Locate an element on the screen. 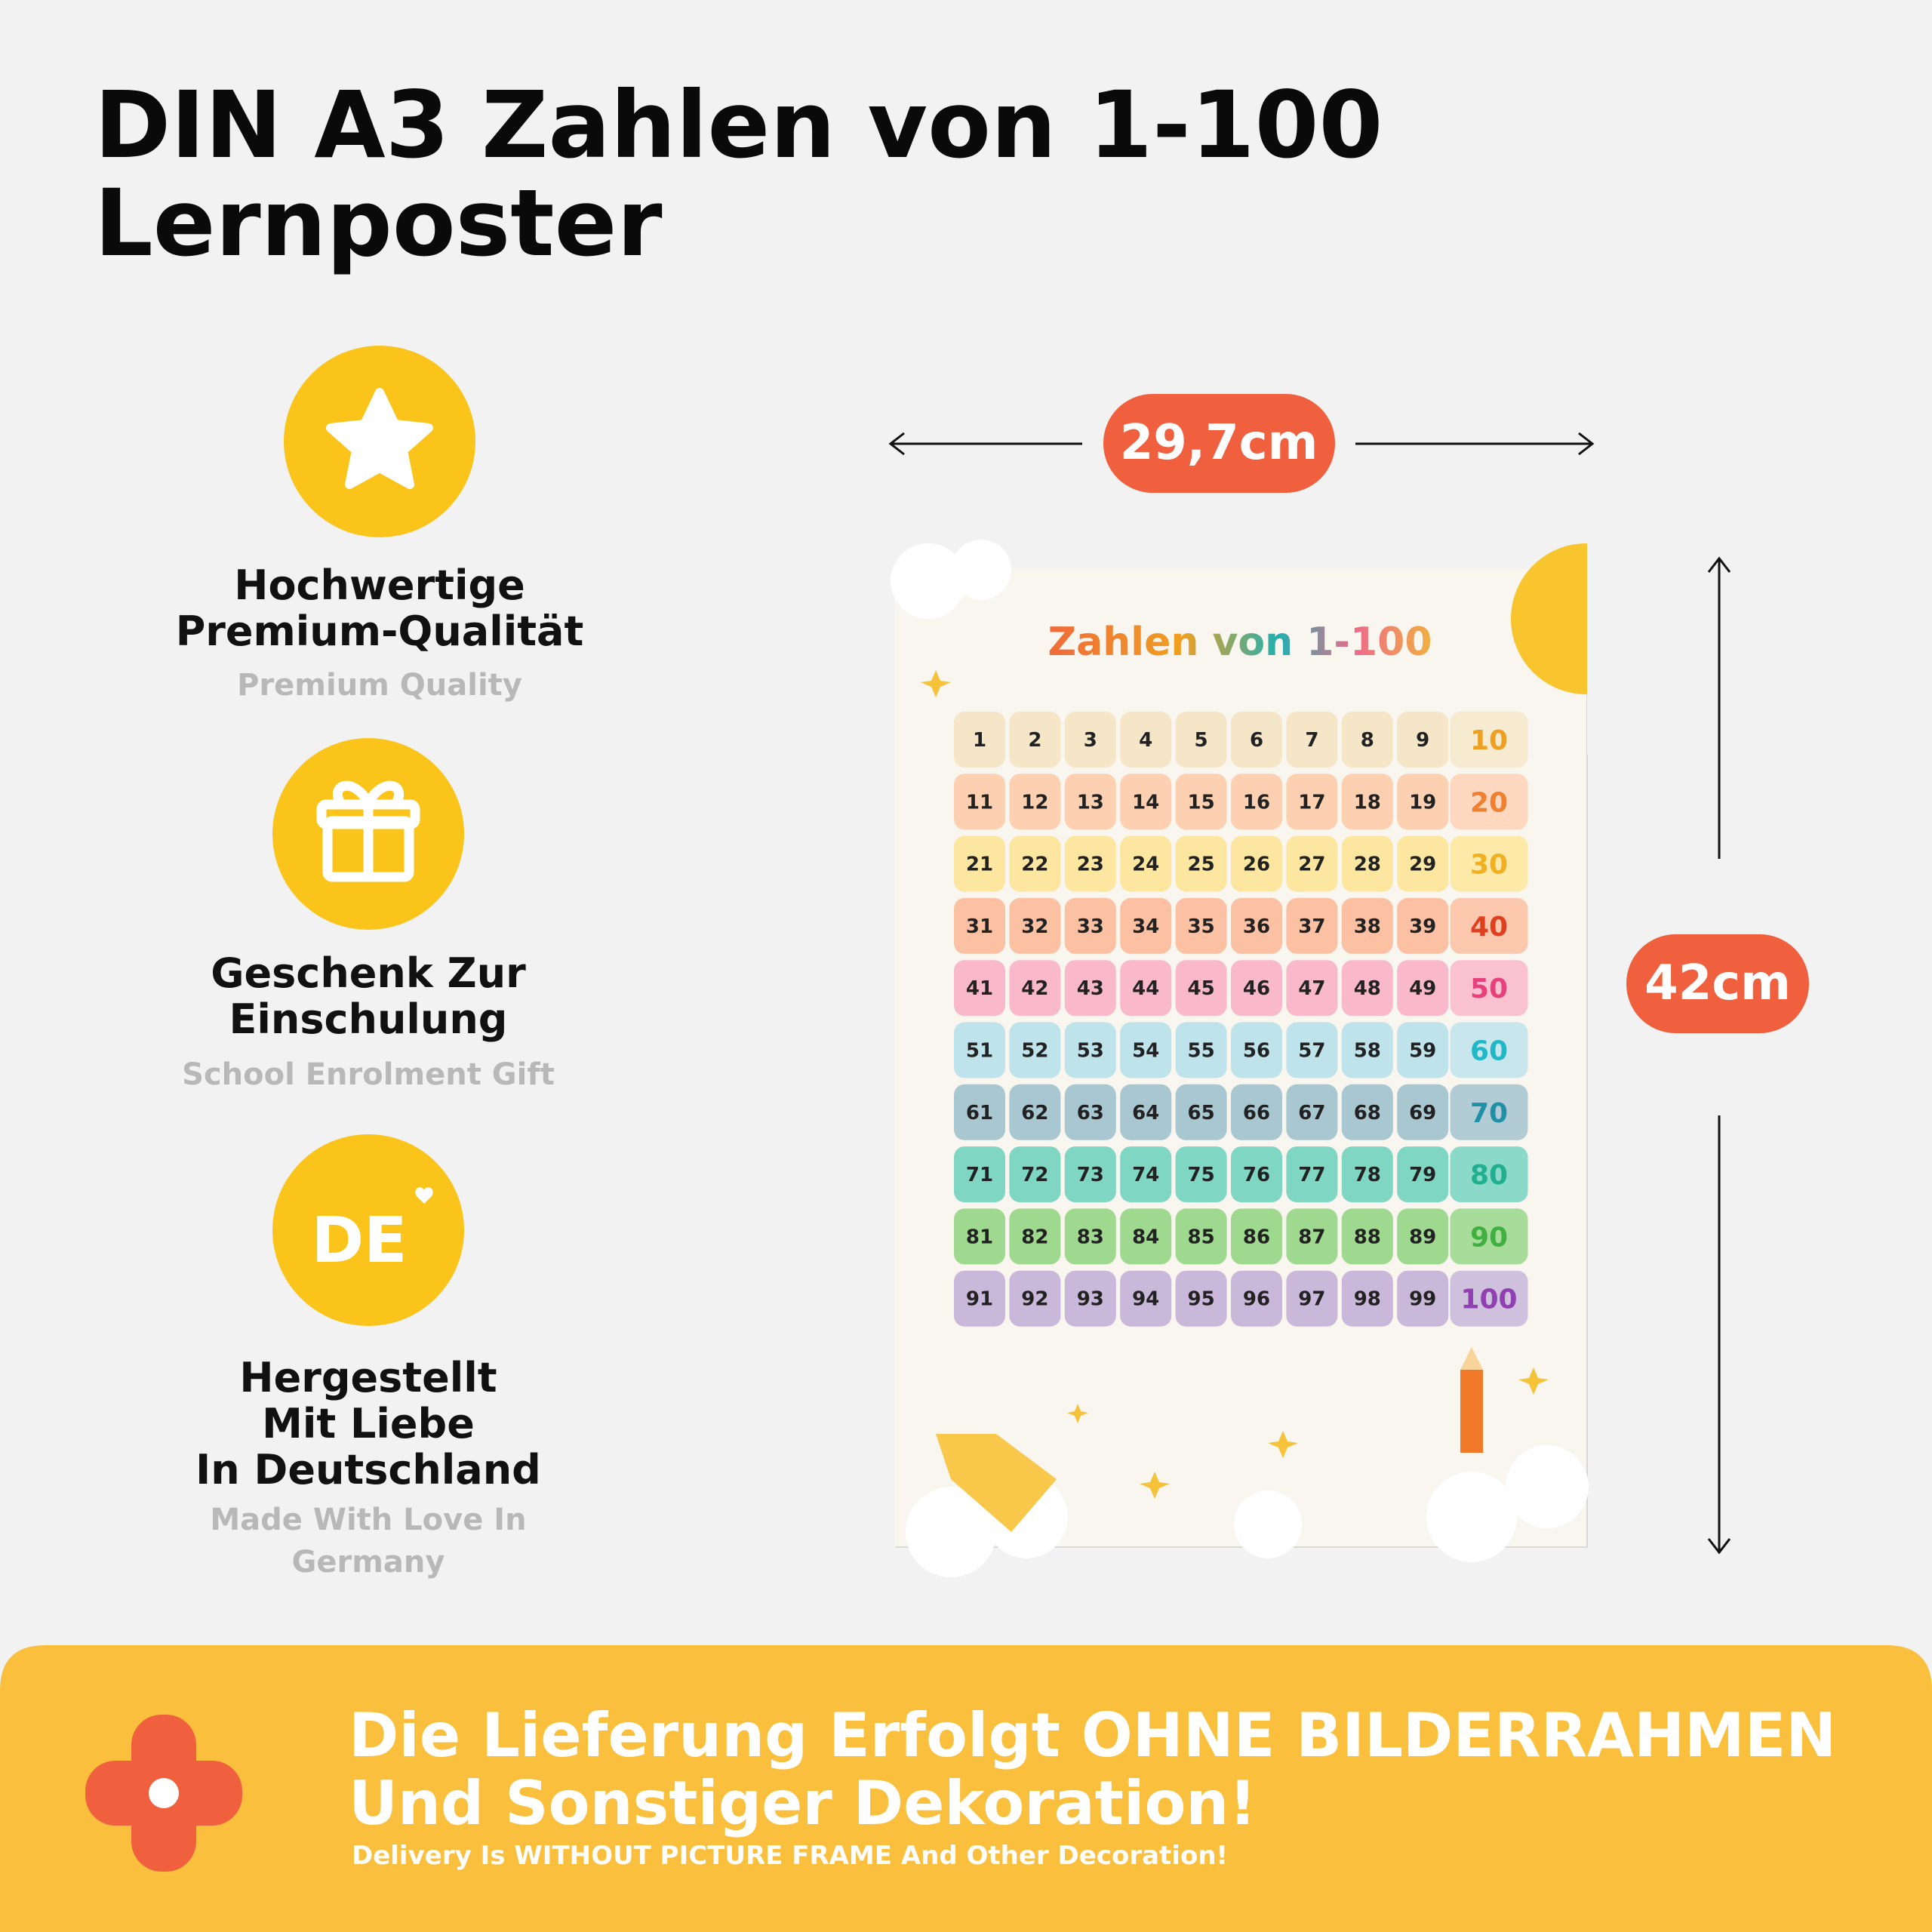  grid-number: 81 is located at coordinates (979, 1237).